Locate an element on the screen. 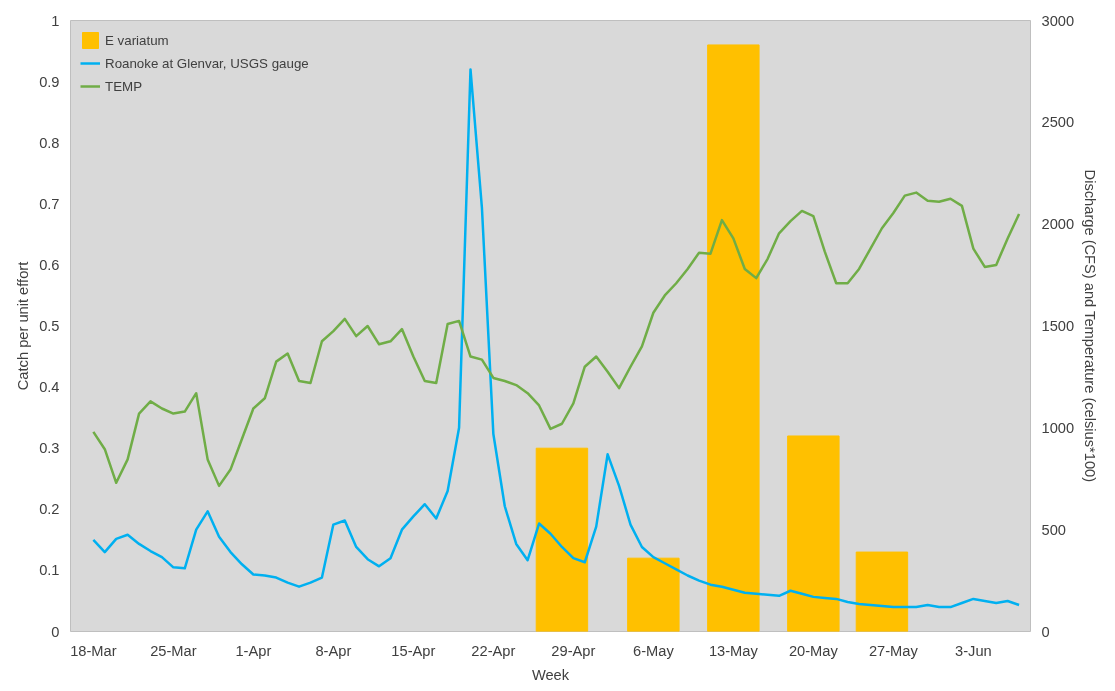 This screenshot has width=1115, height=691. y-tick-label: 0 is located at coordinates (55, 631).